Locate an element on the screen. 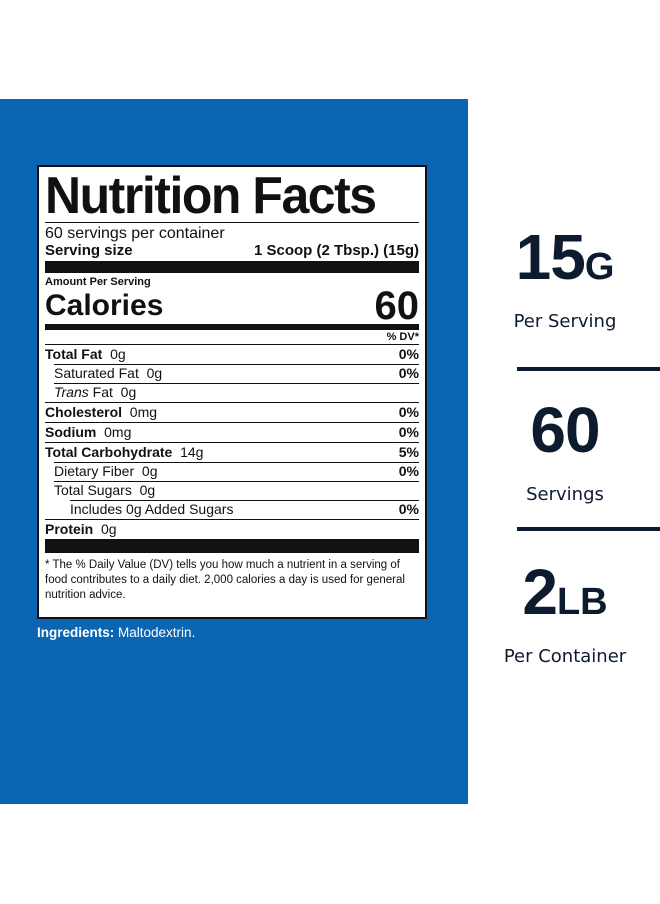  stat-number: 60 is located at coordinates (565, 430).